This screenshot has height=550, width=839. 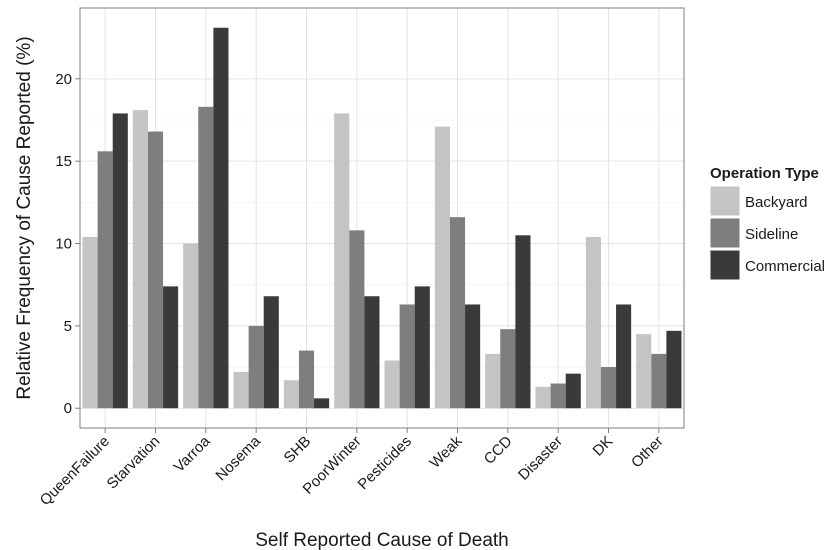 I want to click on bar-sideline-disaster, so click(x=558, y=396).